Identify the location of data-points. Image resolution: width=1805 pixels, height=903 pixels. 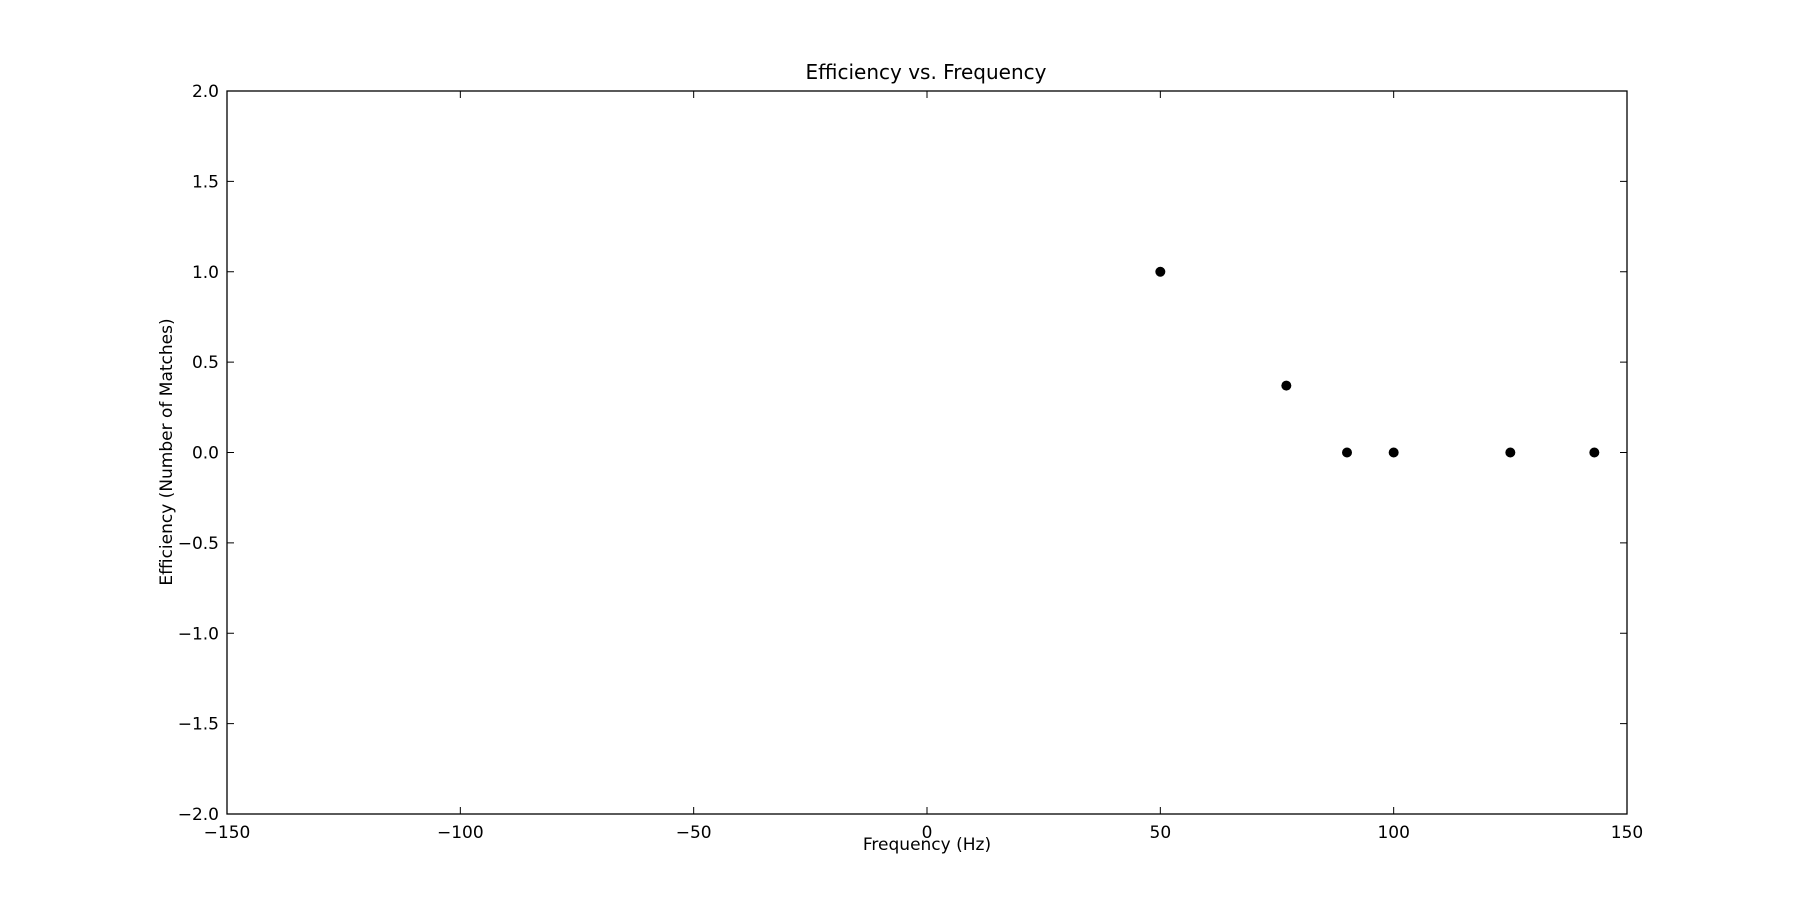
(1377, 362).